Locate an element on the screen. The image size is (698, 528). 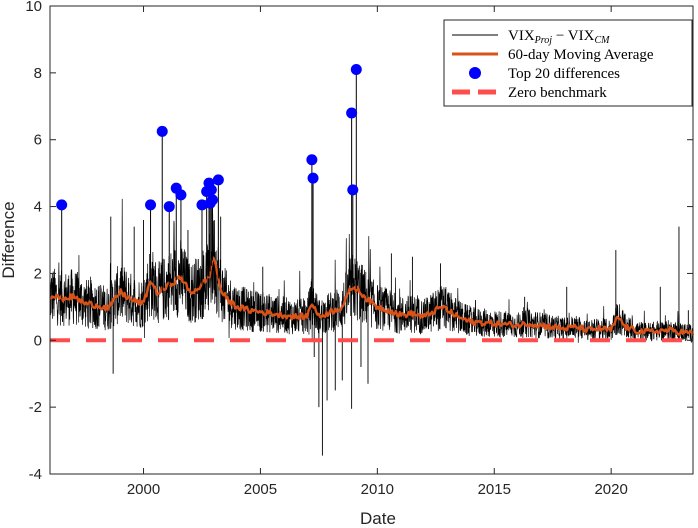
x-axis-label: Date is located at coordinates (378, 518).